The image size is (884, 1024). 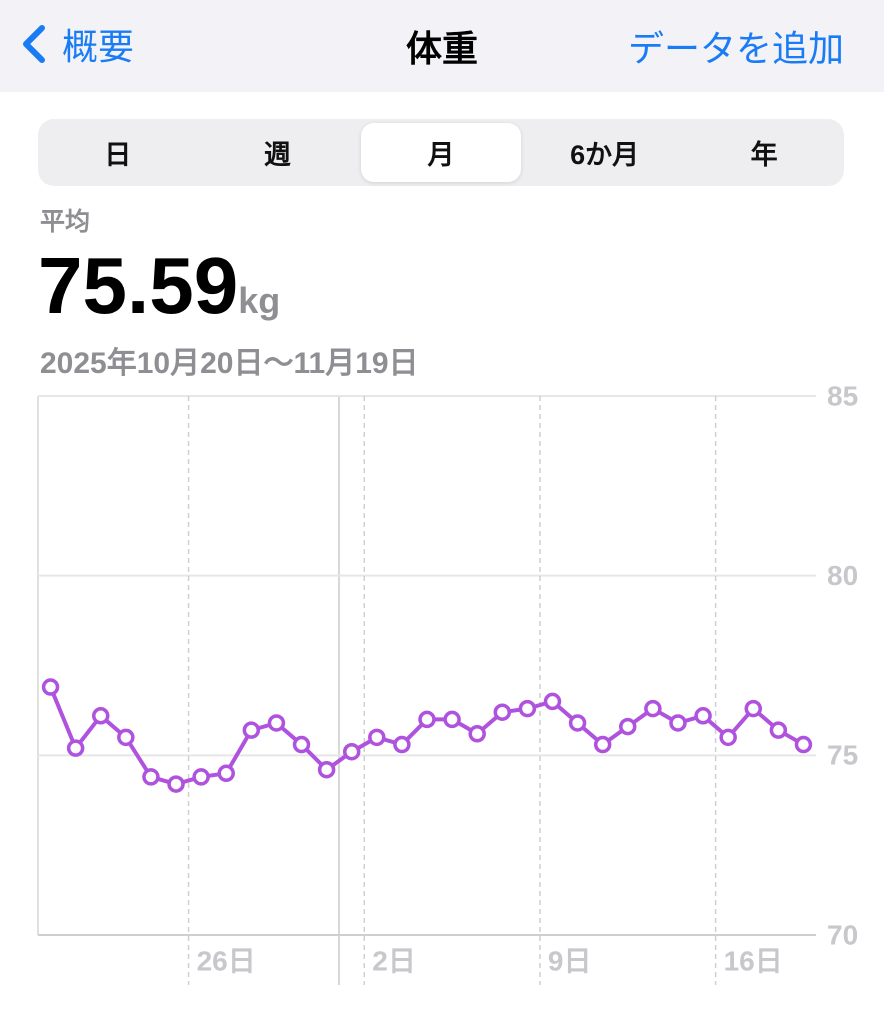 What do you see at coordinates (753, 960) in the screenshot?
I see `x-tick-label: 16日` at bounding box center [753, 960].